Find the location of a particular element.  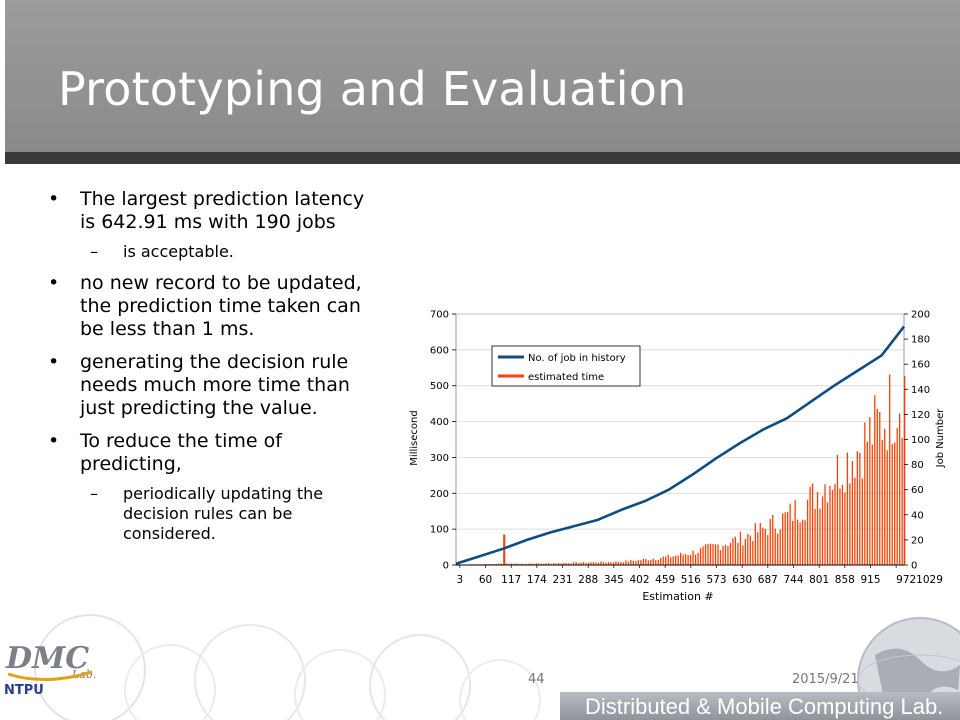

x-tick-label: 288 is located at coordinates (588, 580).